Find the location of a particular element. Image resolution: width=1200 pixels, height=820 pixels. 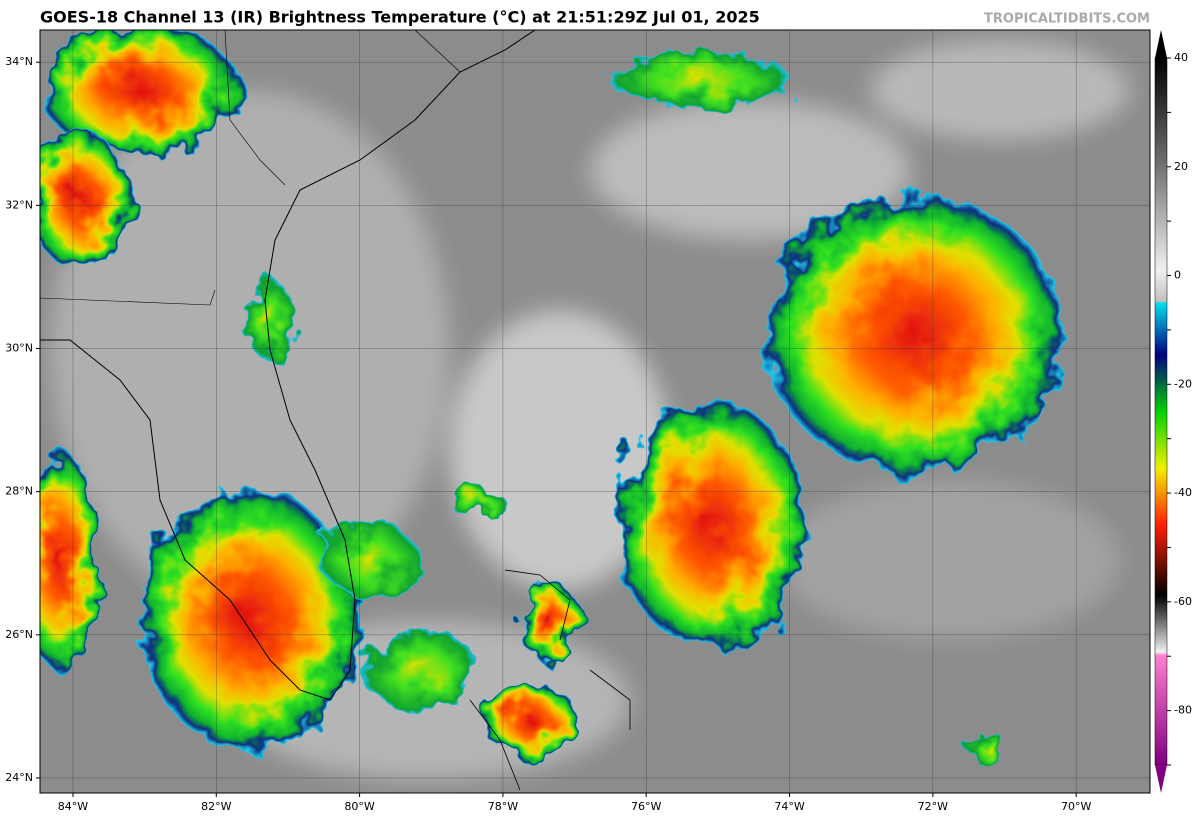

colorbar-tick-label: 20 is located at coordinates (1181, 166).